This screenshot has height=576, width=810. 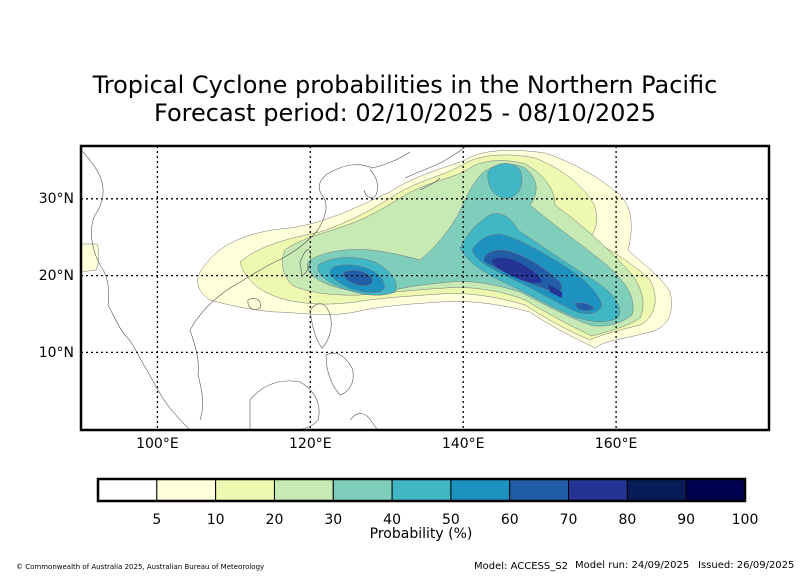 What do you see at coordinates (746, 565) in the screenshot?
I see `issued-date: Issued: 26/09/2025` at bounding box center [746, 565].